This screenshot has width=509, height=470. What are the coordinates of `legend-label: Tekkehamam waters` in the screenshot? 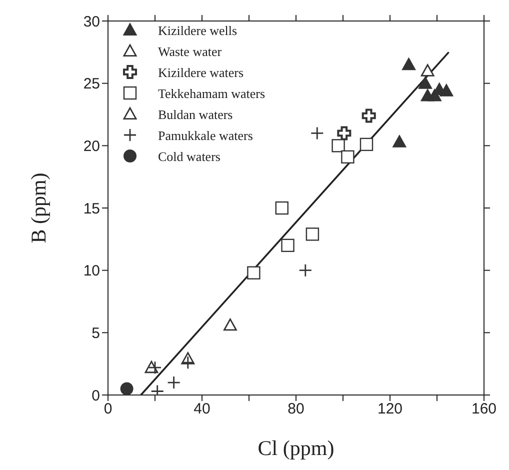 It's located at (212, 93).